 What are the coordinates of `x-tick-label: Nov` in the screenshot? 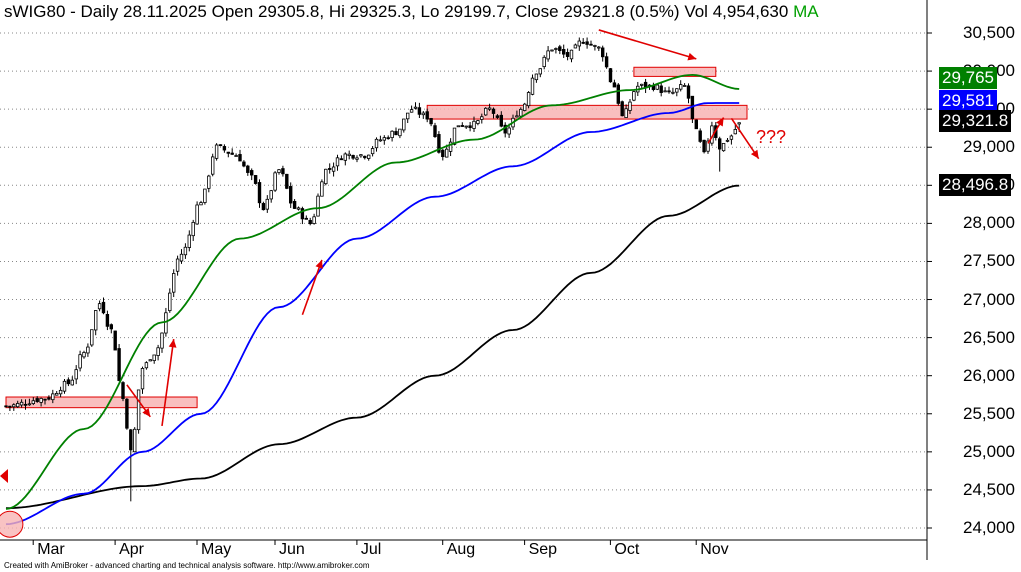 It's located at (714, 549).